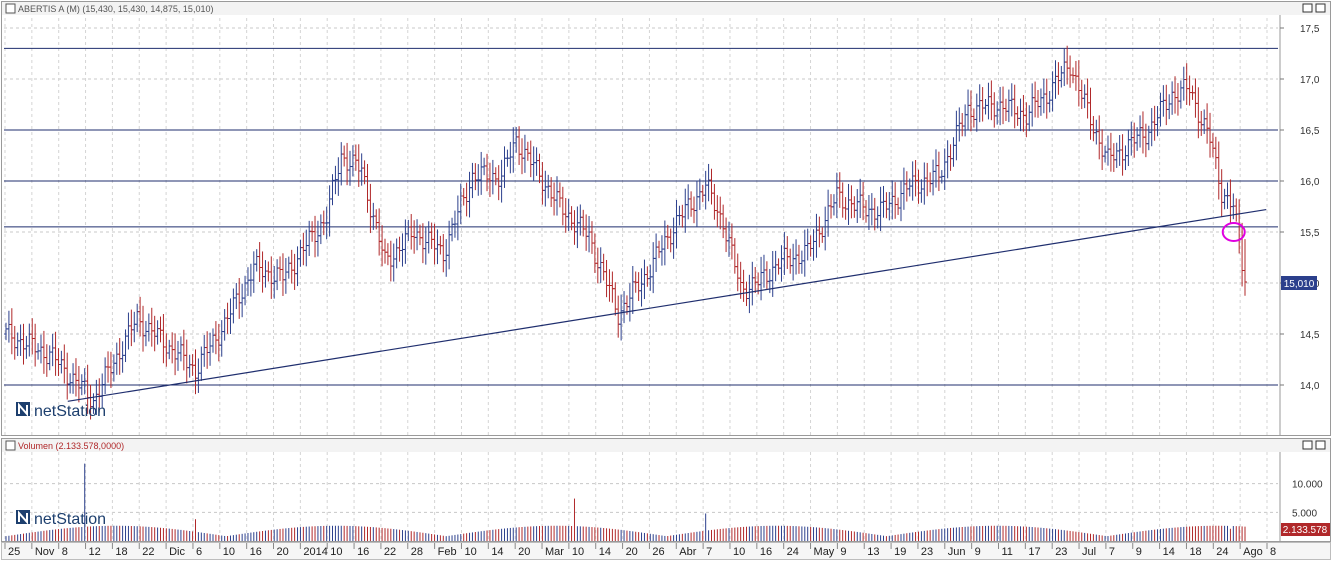 The image size is (1332, 566). I want to click on date-tick-label: Dic, so click(177, 552).